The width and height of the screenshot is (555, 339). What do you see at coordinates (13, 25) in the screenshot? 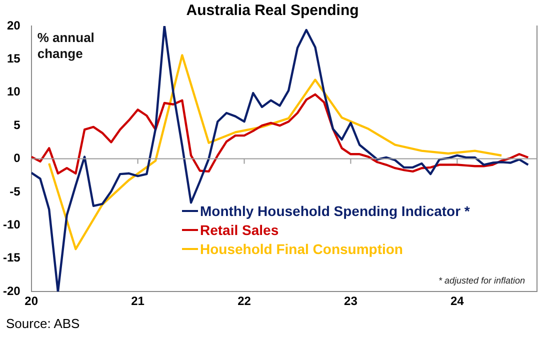
I see `y-tick-label: 20` at bounding box center [13, 25].